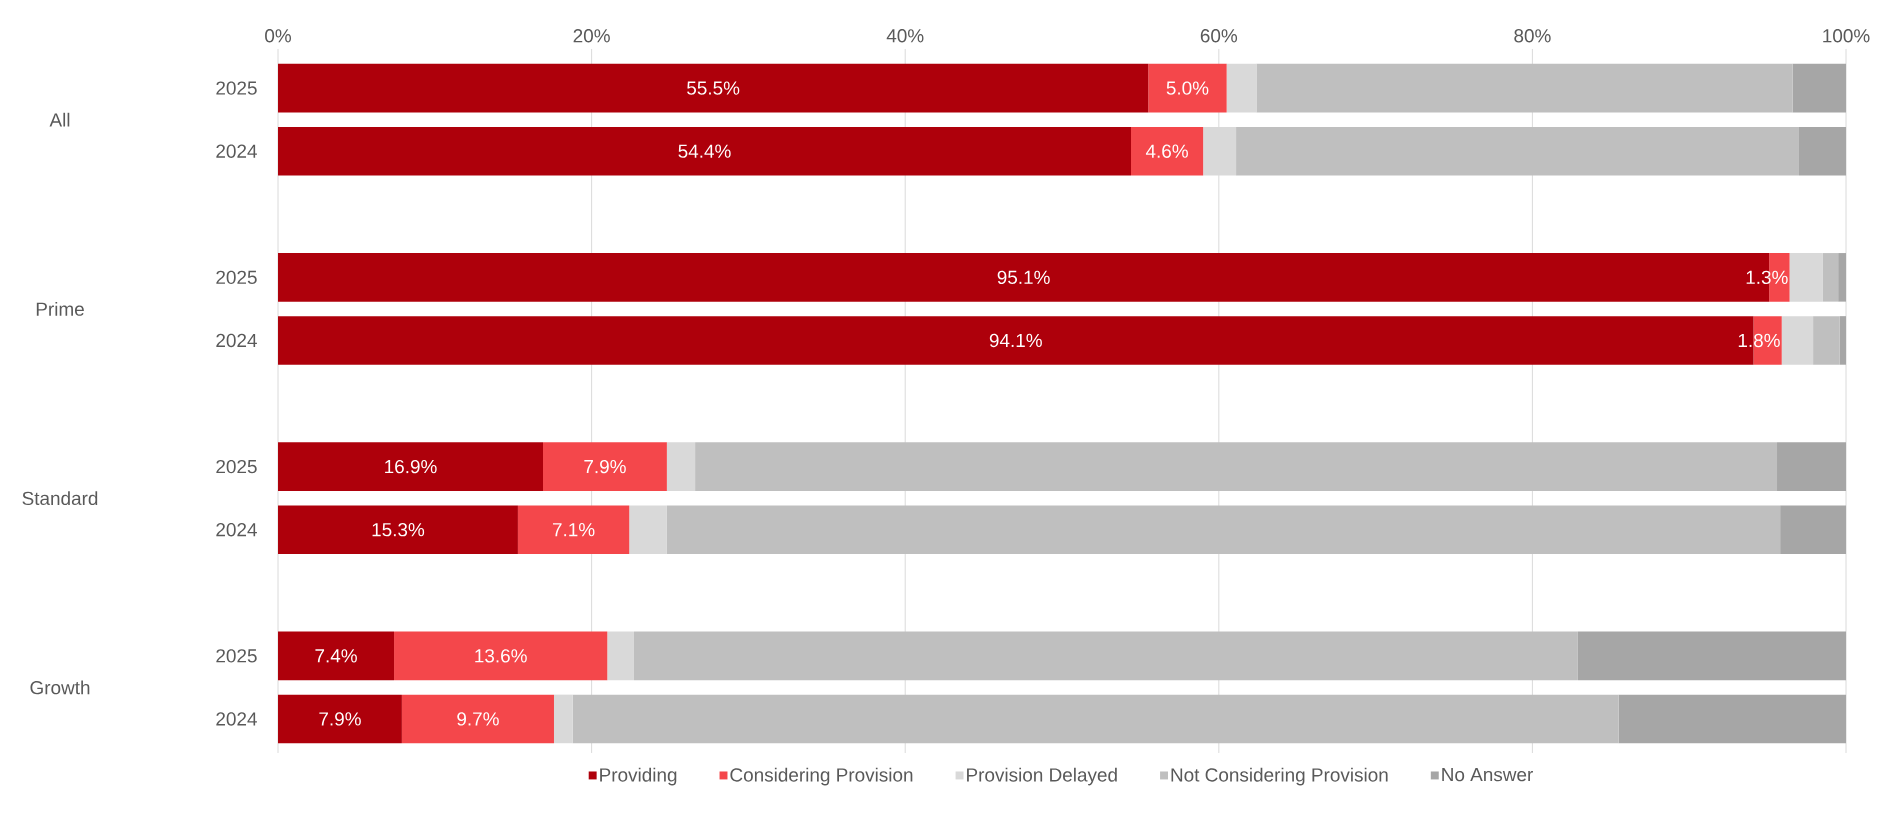 Image resolution: width=1897 pixels, height=819 pixels. Describe the element at coordinates (1042, 776) in the screenshot. I see `legend-label: Provision Delayed` at that location.